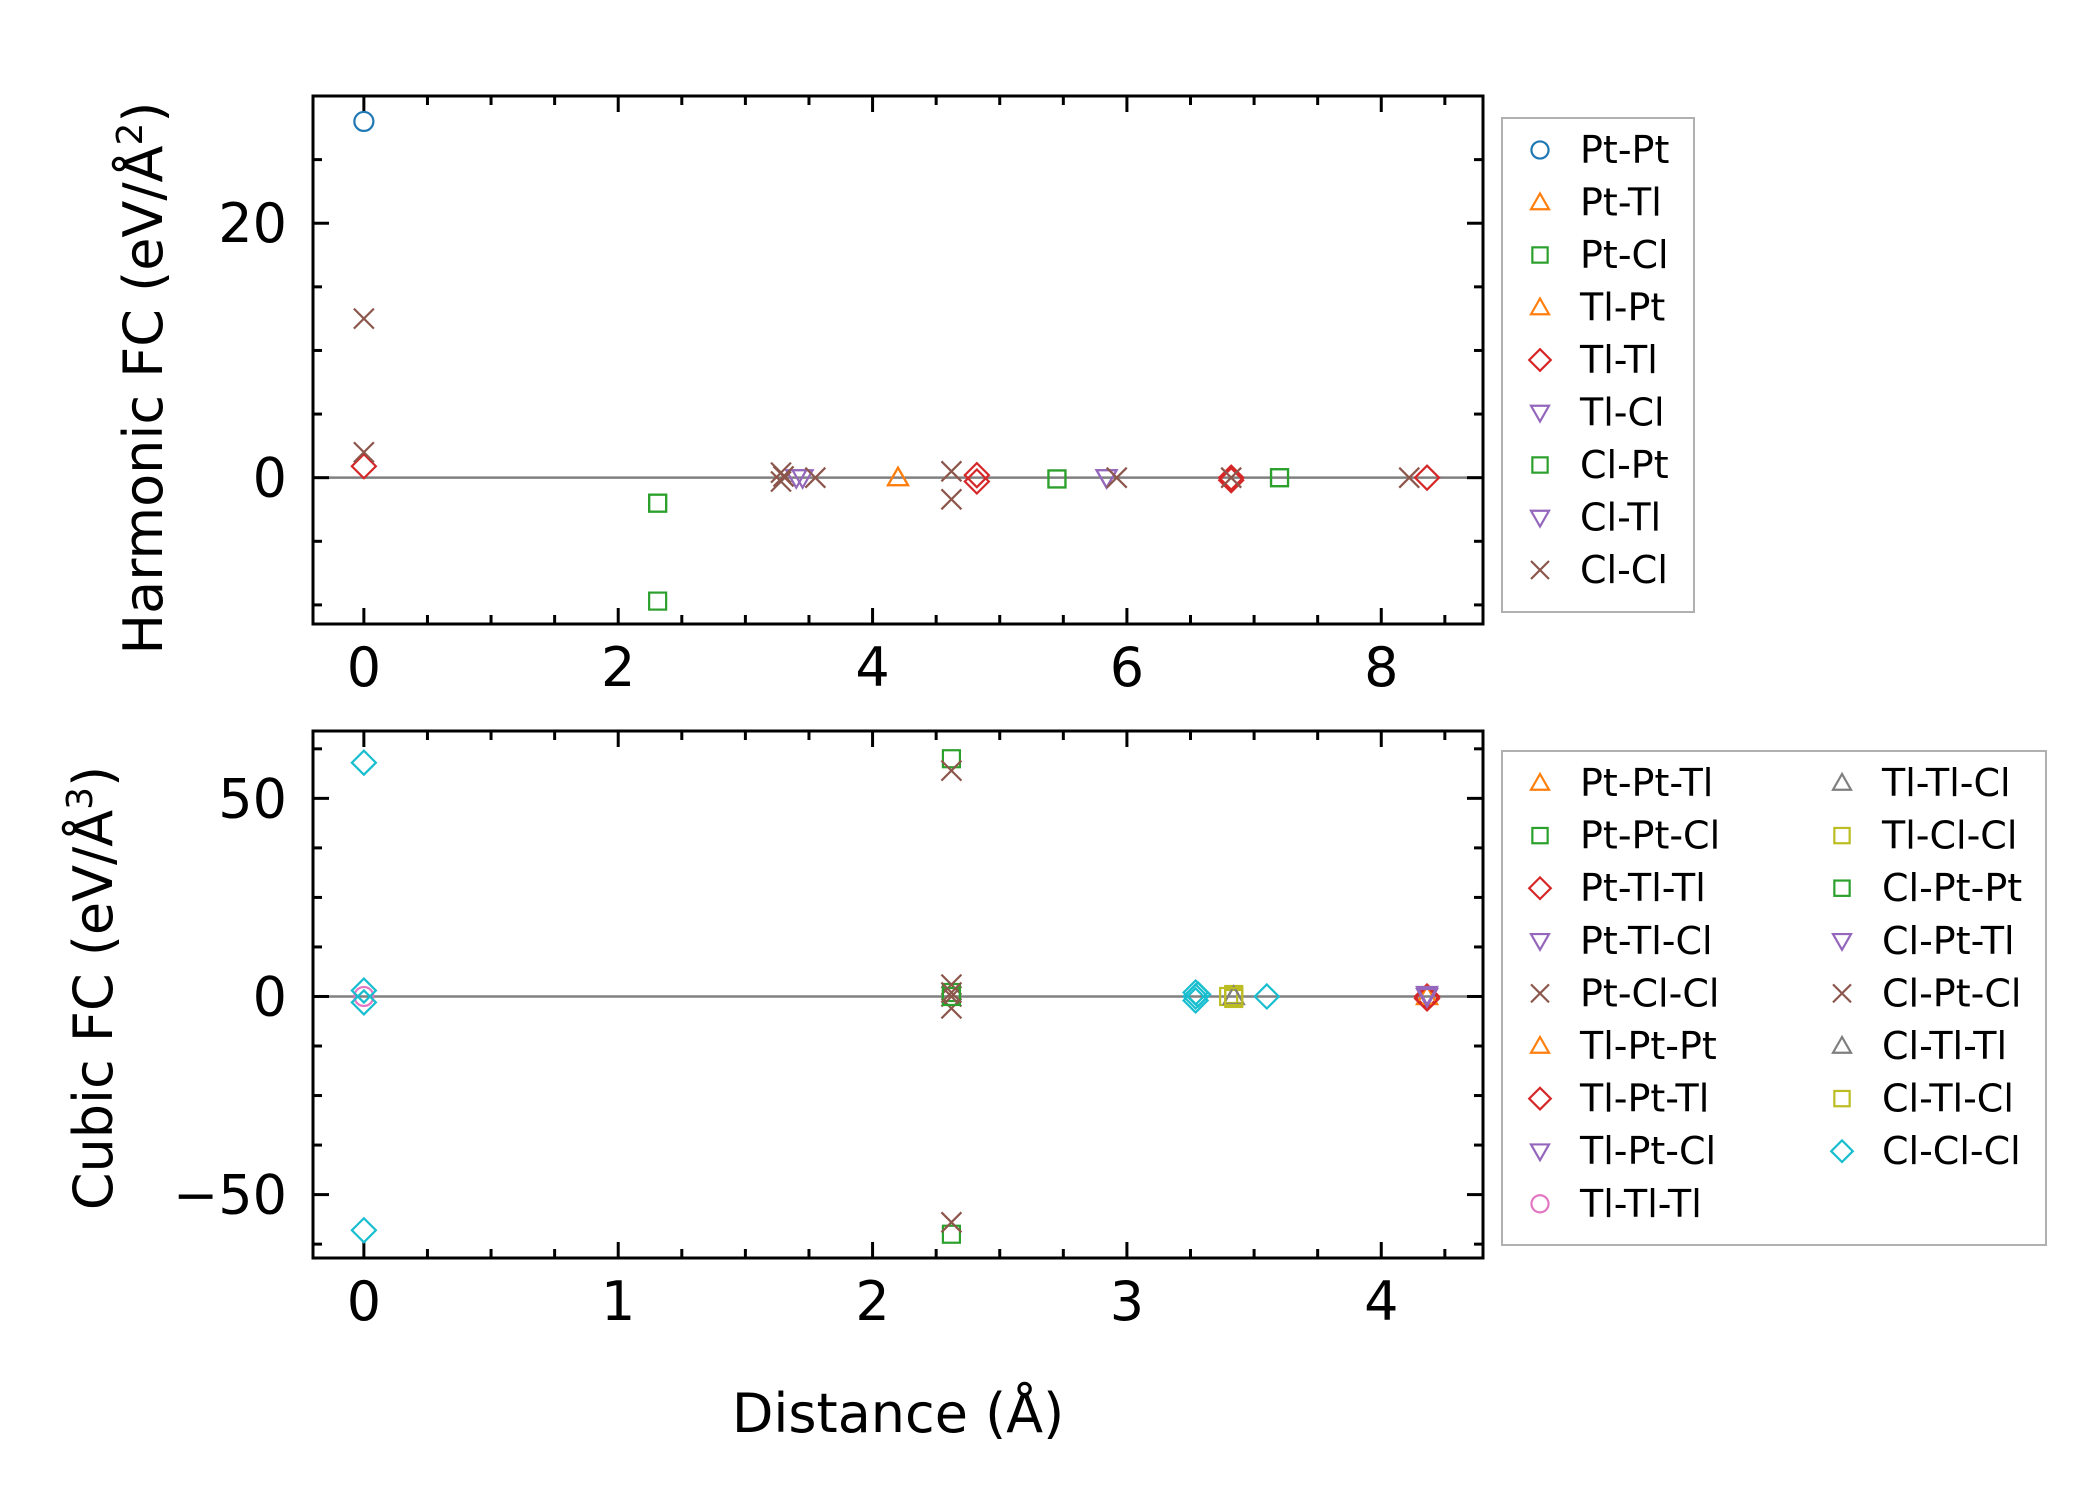 This screenshot has width=2095, height=1497. I want to click on legend-entry-label: Cl-Tl, so click(1620, 518).